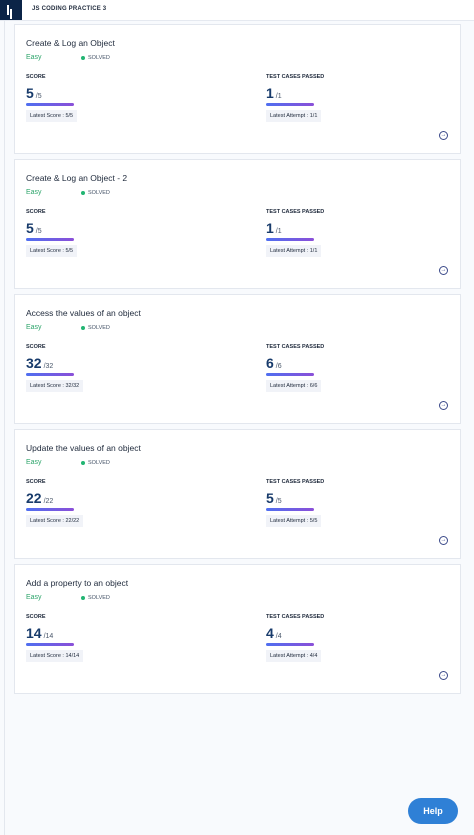 The width and height of the screenshot is (474, 835). Describe the element at coordinates (433, 811) in the screenshot. I see `help-button: Help` at that location.